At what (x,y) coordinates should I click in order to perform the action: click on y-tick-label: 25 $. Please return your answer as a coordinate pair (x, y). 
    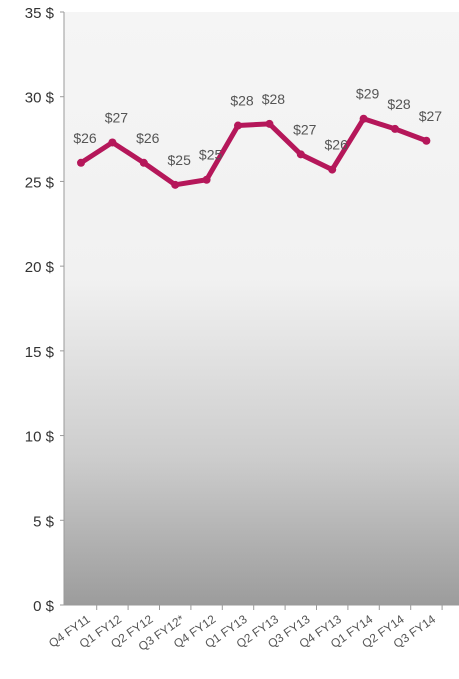
    Looking at the image, I should click on (40, 182).